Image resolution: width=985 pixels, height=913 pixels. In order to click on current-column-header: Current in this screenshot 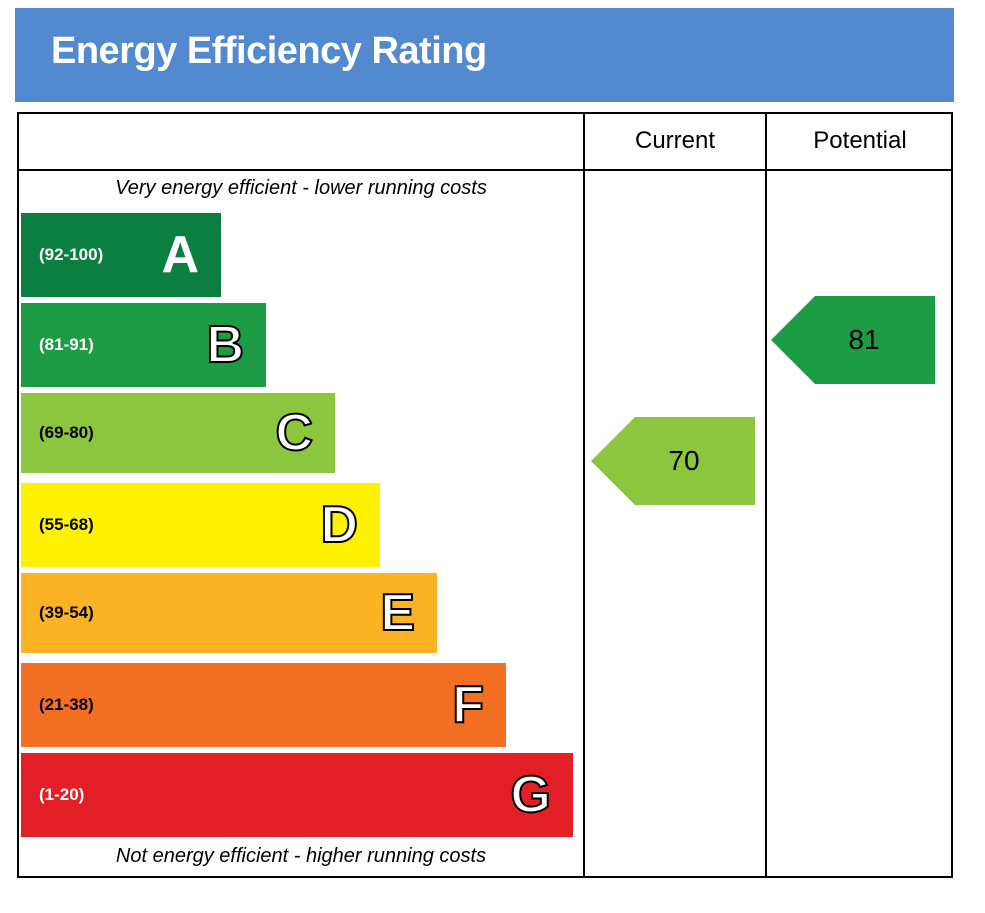, I will do `click(675, 140)`.